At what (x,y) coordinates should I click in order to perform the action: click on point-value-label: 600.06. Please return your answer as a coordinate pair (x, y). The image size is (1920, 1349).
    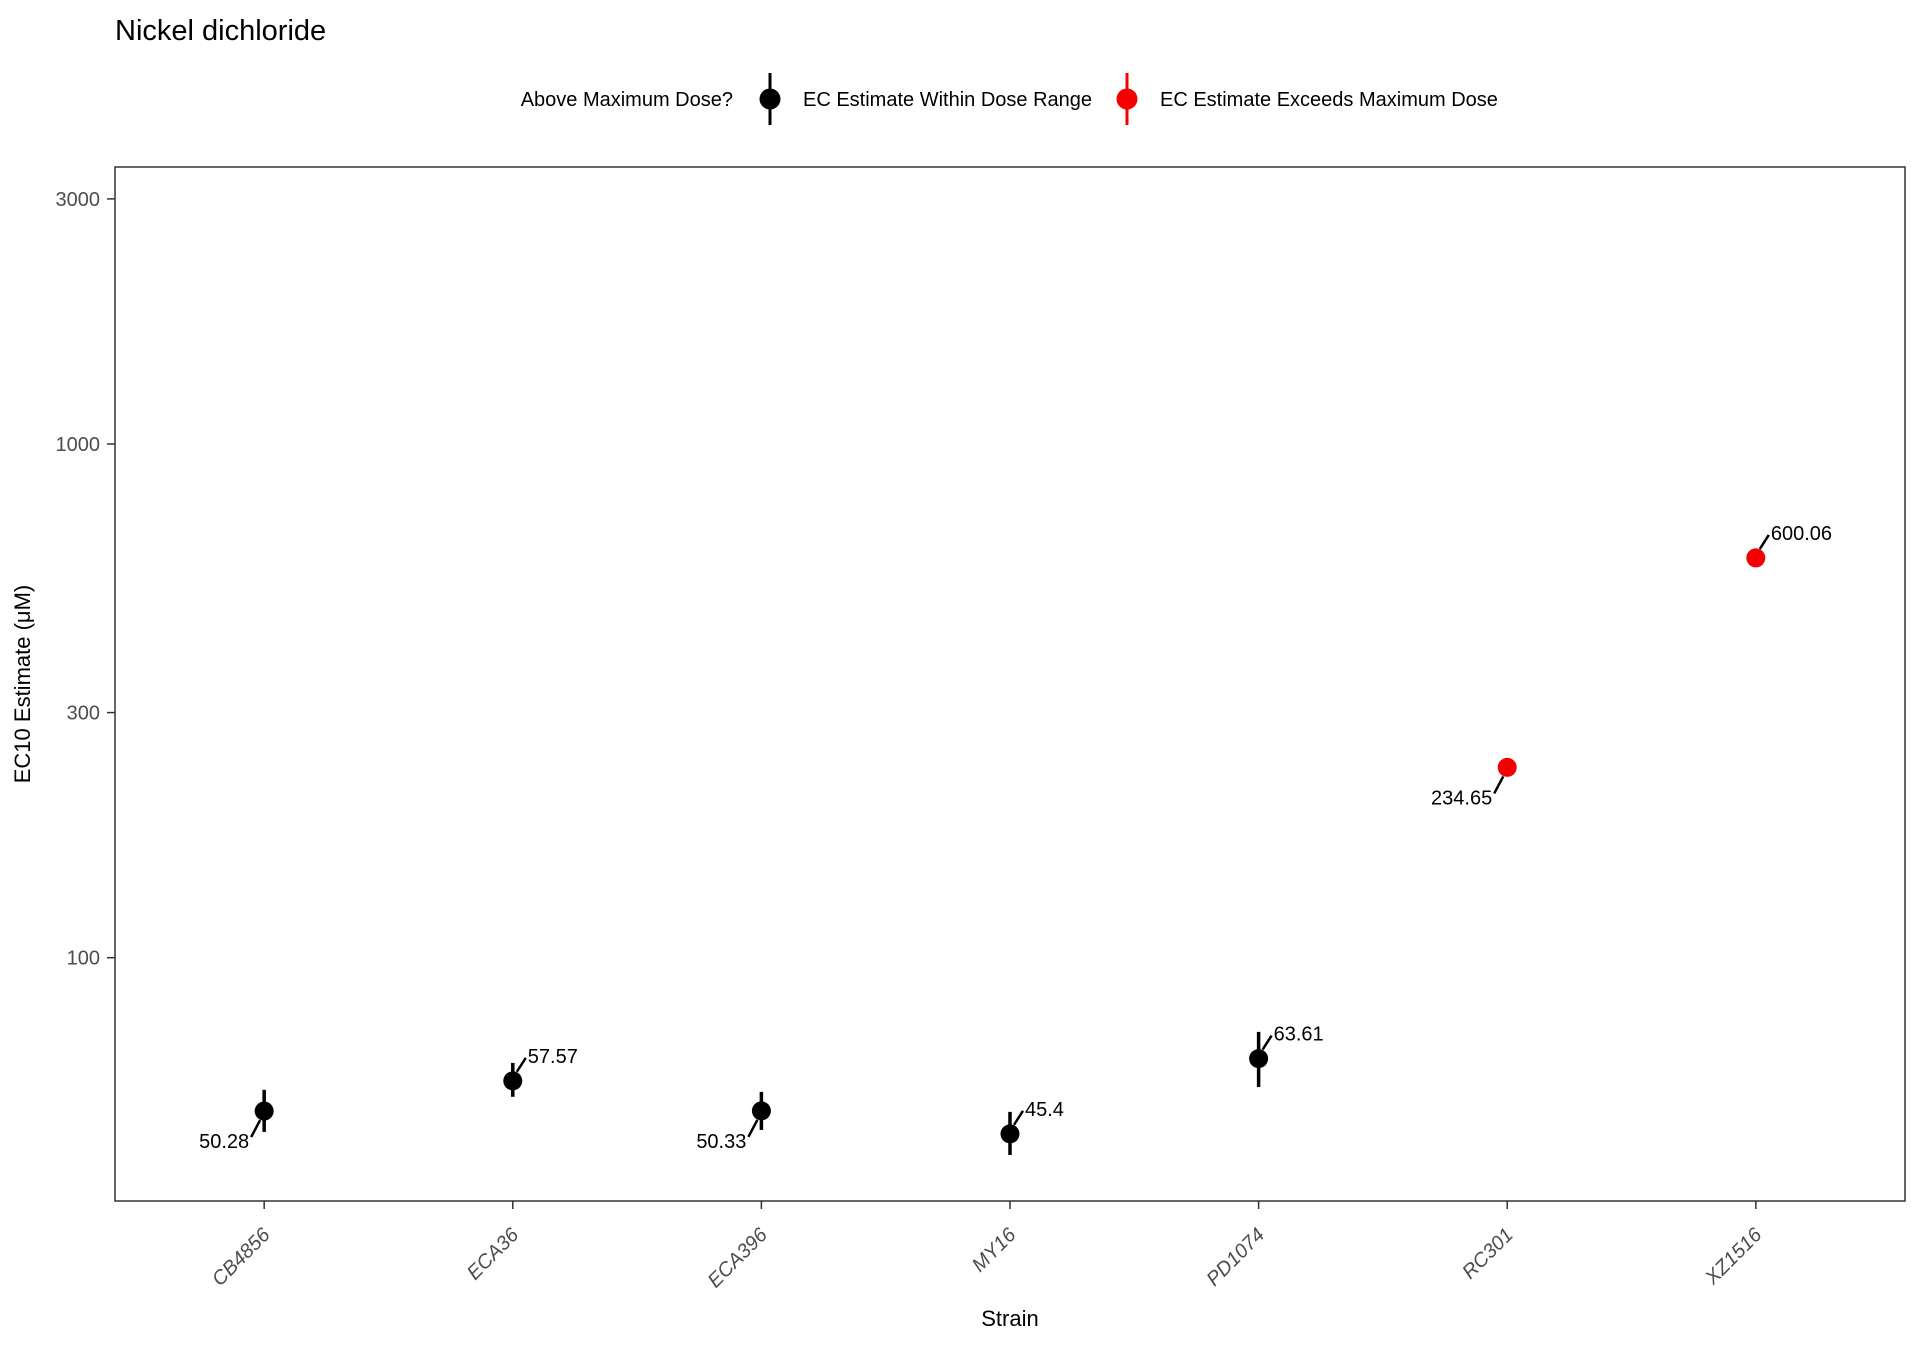
    Looking at the image, I should click on (1801, 534).